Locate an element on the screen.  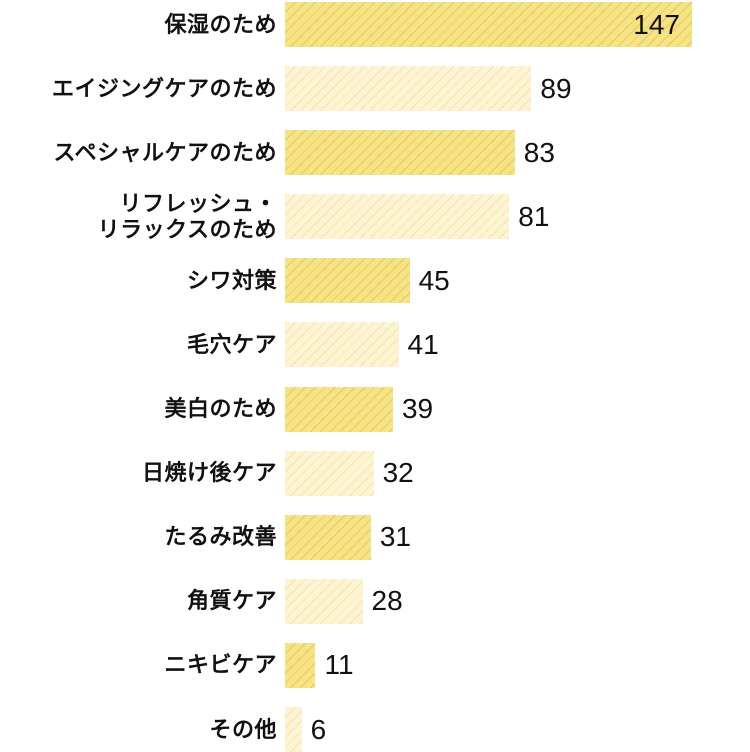
category-label: 日焼け後ケア is located at coordinates (138, 473).